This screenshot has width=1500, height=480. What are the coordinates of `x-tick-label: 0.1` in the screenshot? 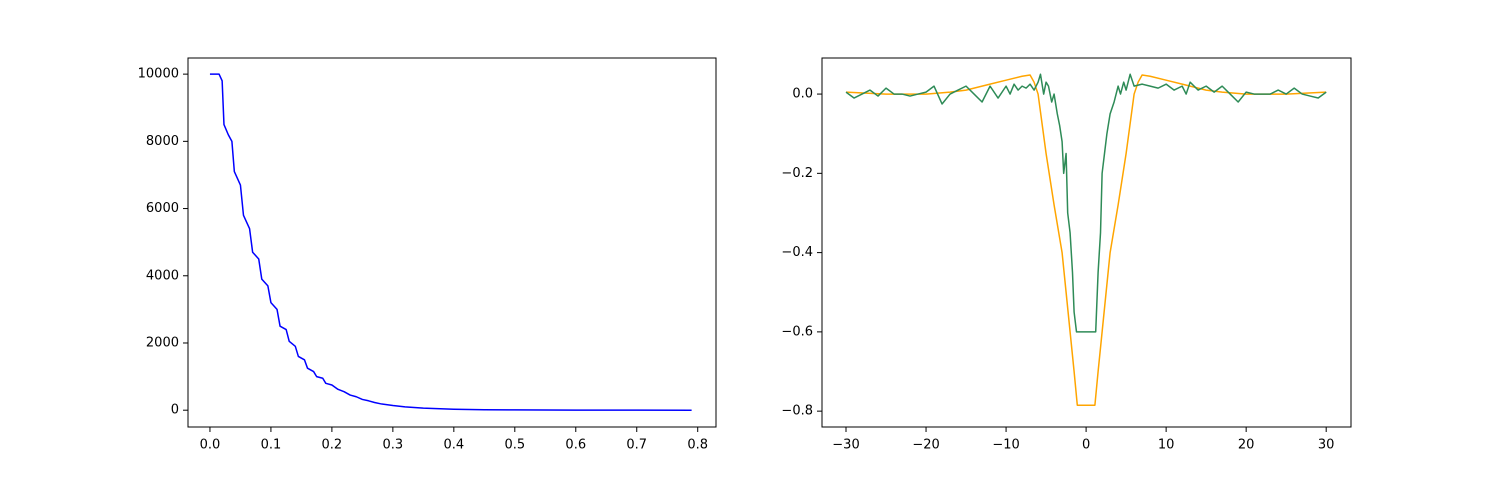 It's located at (271, 445).